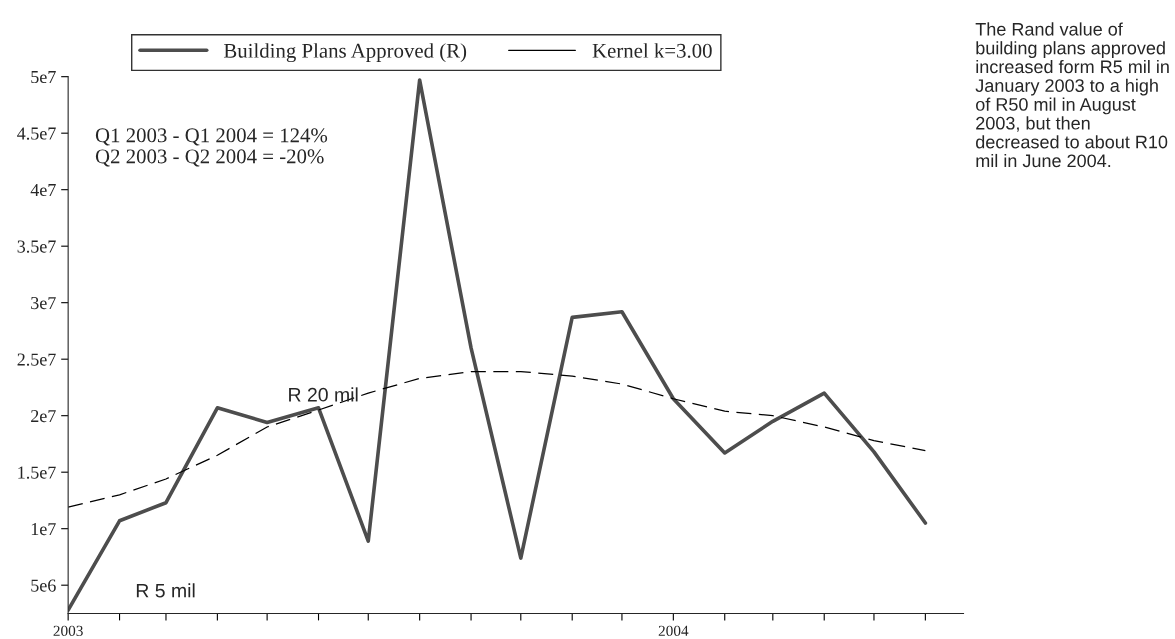  I want to click on legend-label: Building Plans Approved (R), so click(345, 53).